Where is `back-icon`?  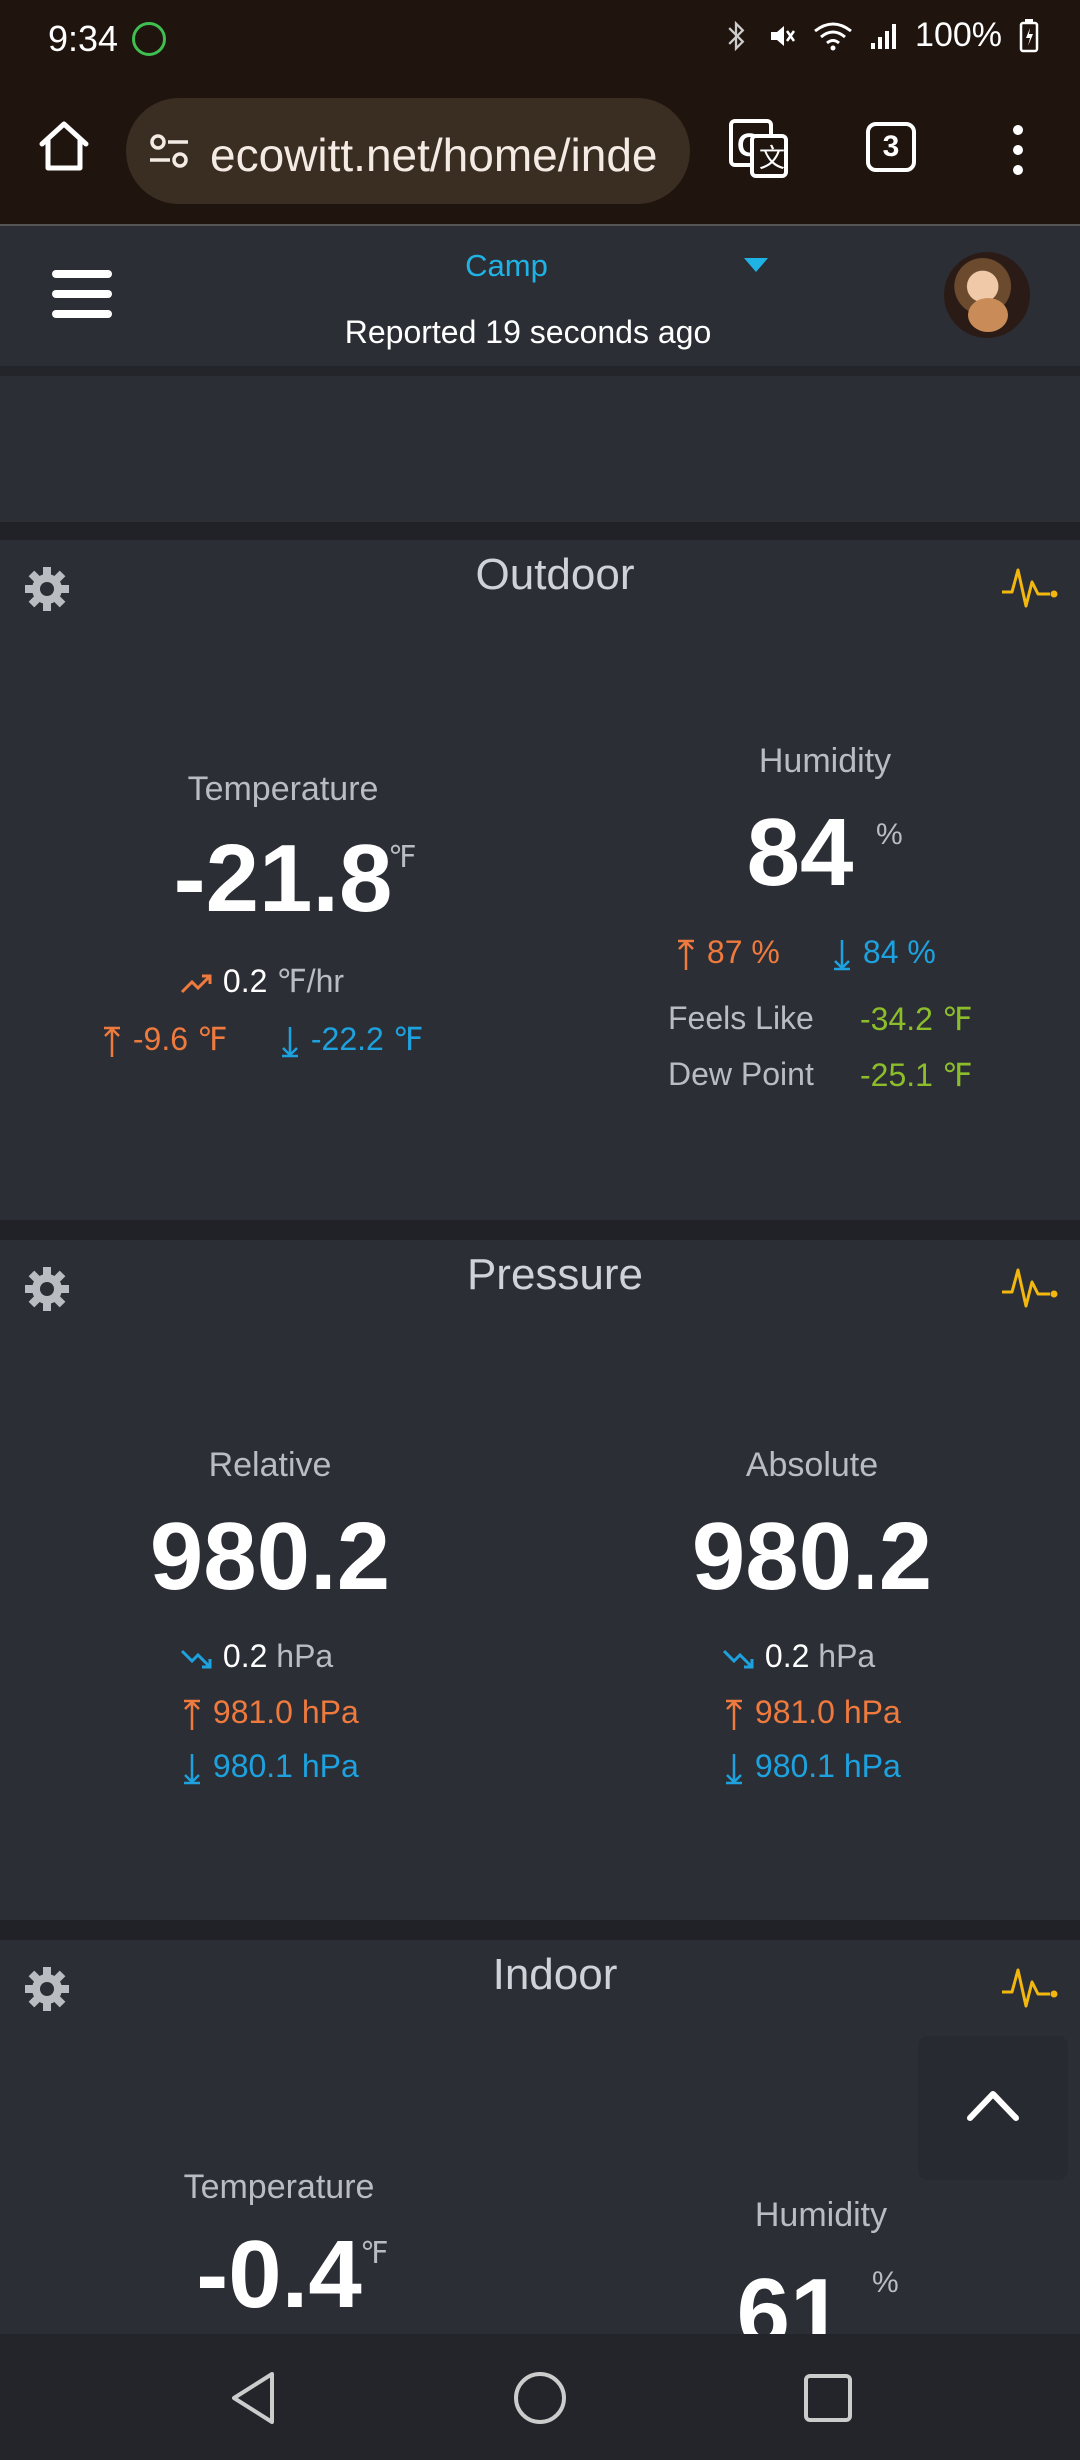
back-icon is located at coordinates (254, 2398).